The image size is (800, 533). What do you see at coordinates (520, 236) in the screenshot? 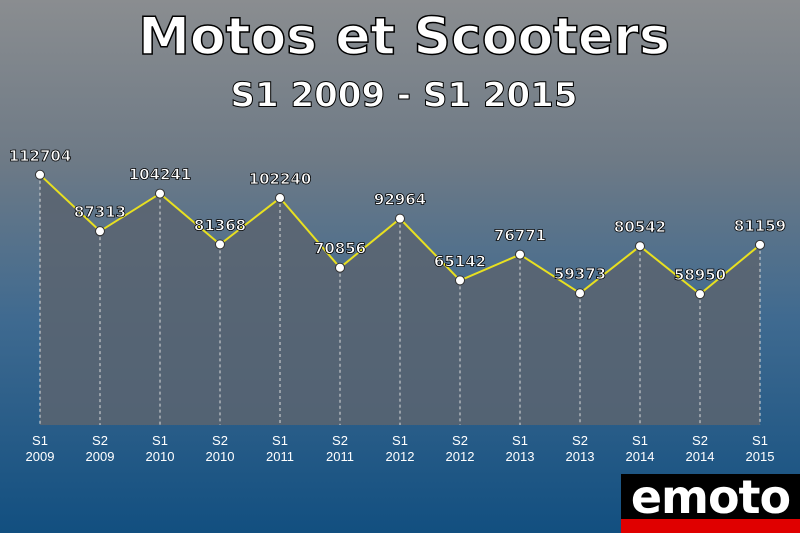
I see `value-label: 76771` at bounding box center [520, 236].